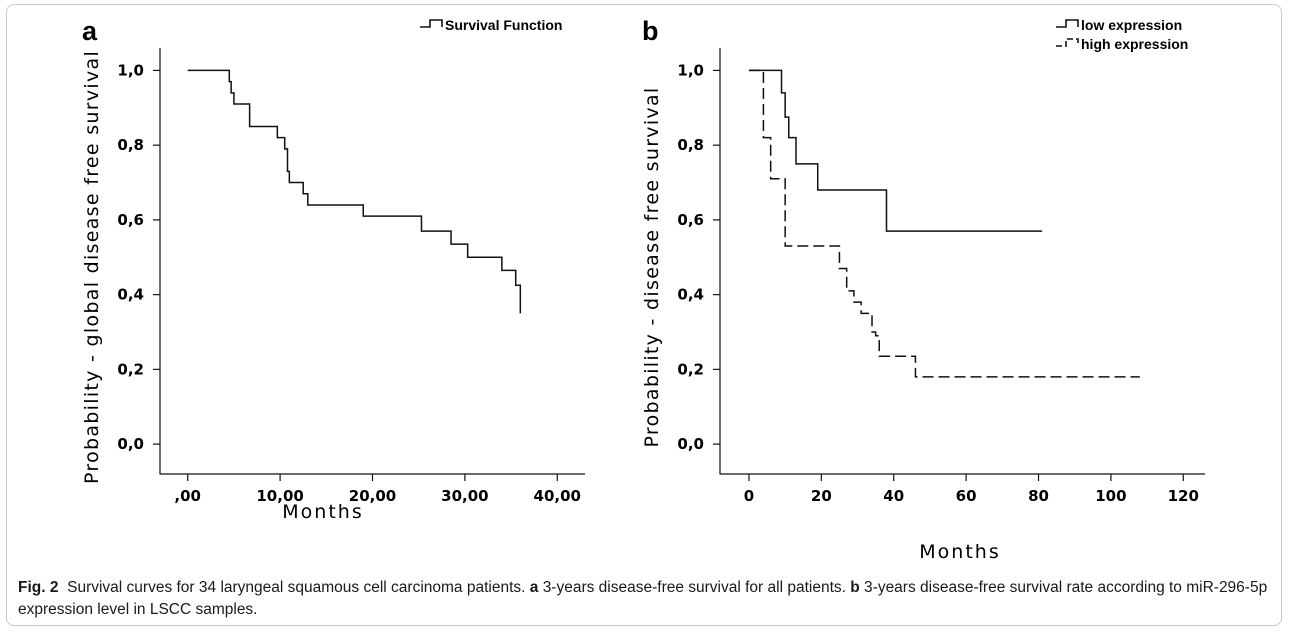  What do you see at coordinates (1110, 496) in the screenshot?
I see `x-tick-label: 100` at bounding box center [1110, 496].